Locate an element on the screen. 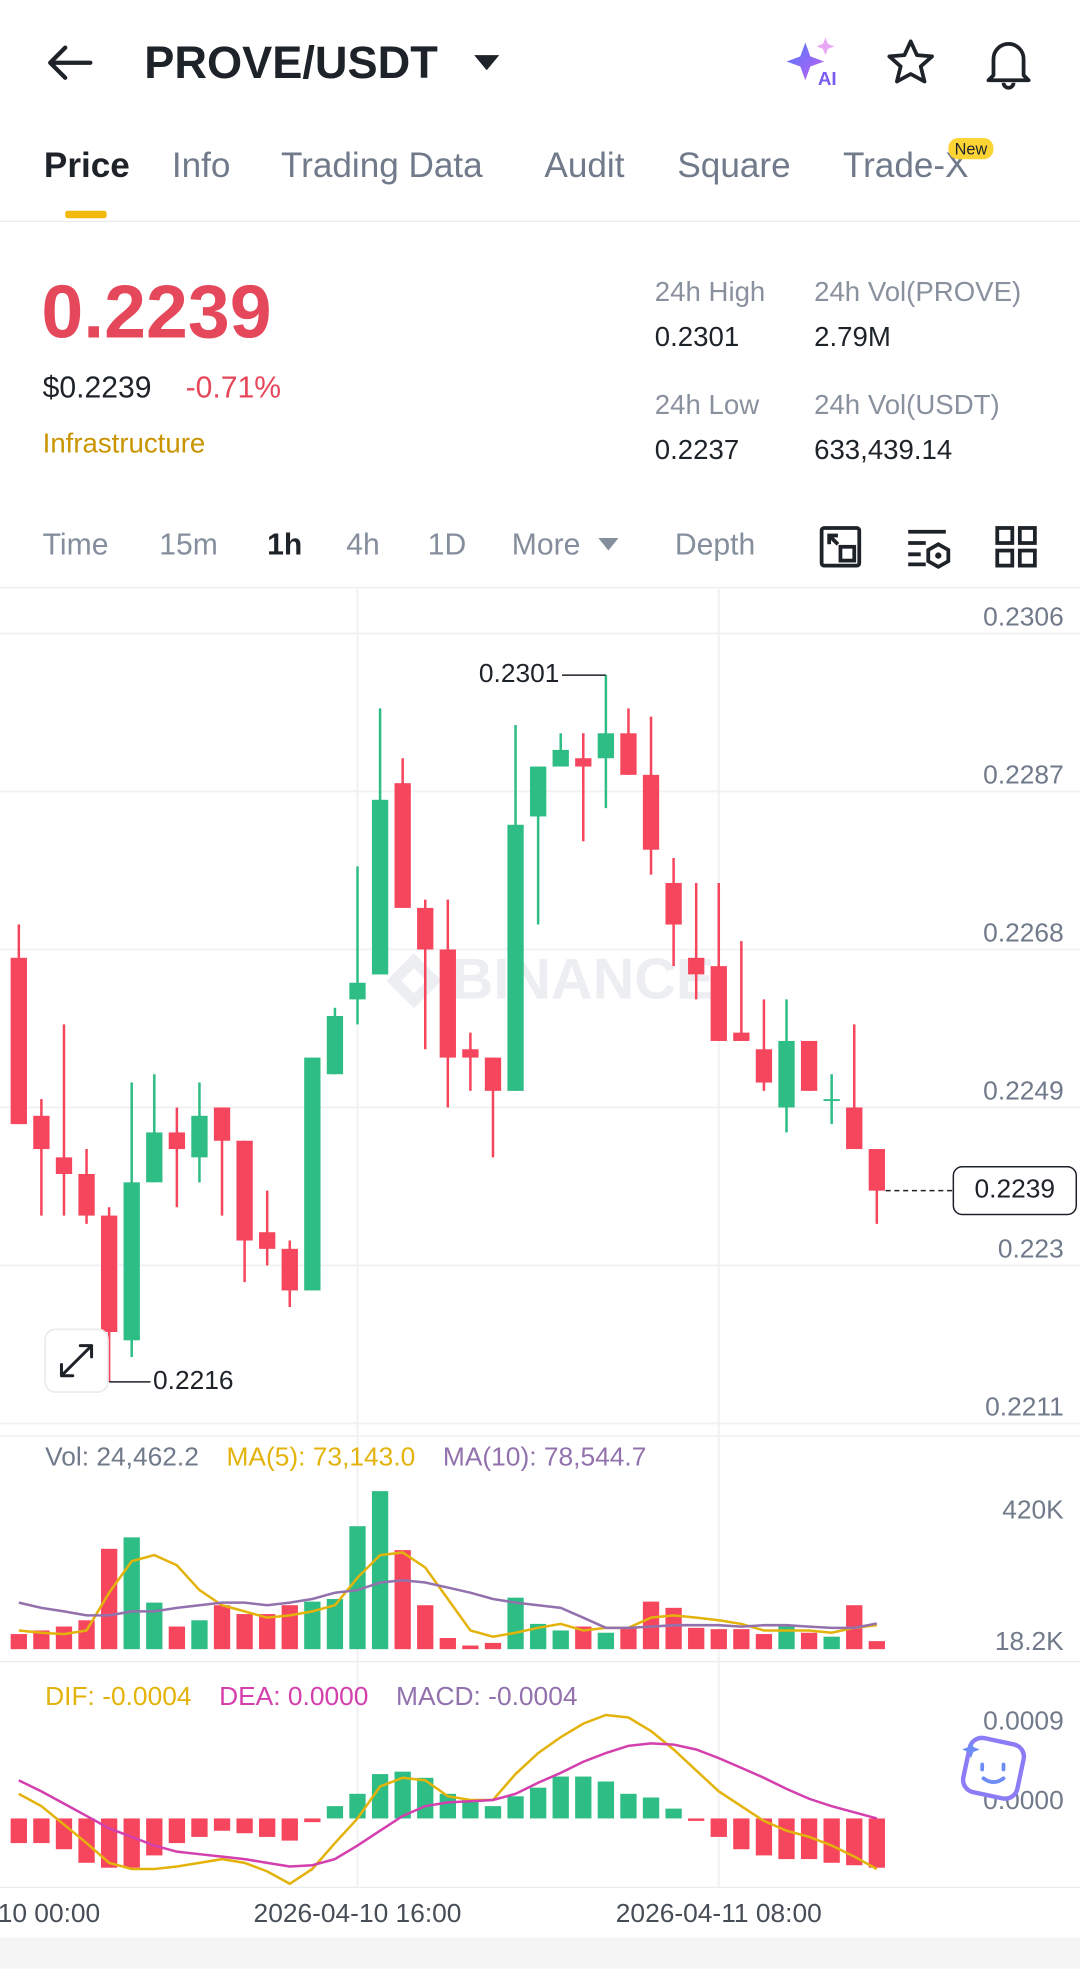  tab: Audit is located at coordinates (584, 165).